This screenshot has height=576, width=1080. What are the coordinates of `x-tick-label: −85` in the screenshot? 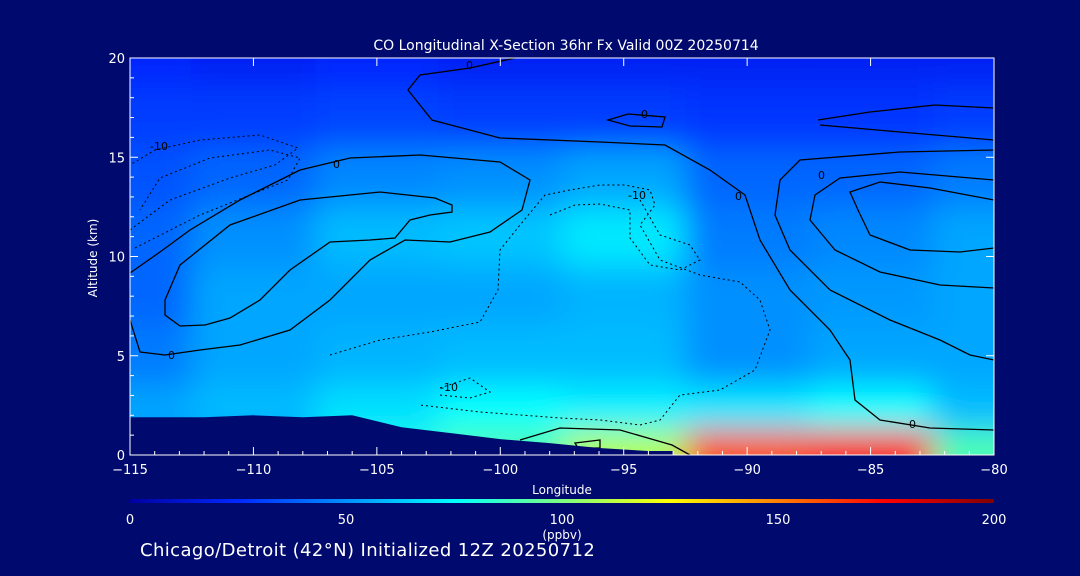 It's located at (870, 470).